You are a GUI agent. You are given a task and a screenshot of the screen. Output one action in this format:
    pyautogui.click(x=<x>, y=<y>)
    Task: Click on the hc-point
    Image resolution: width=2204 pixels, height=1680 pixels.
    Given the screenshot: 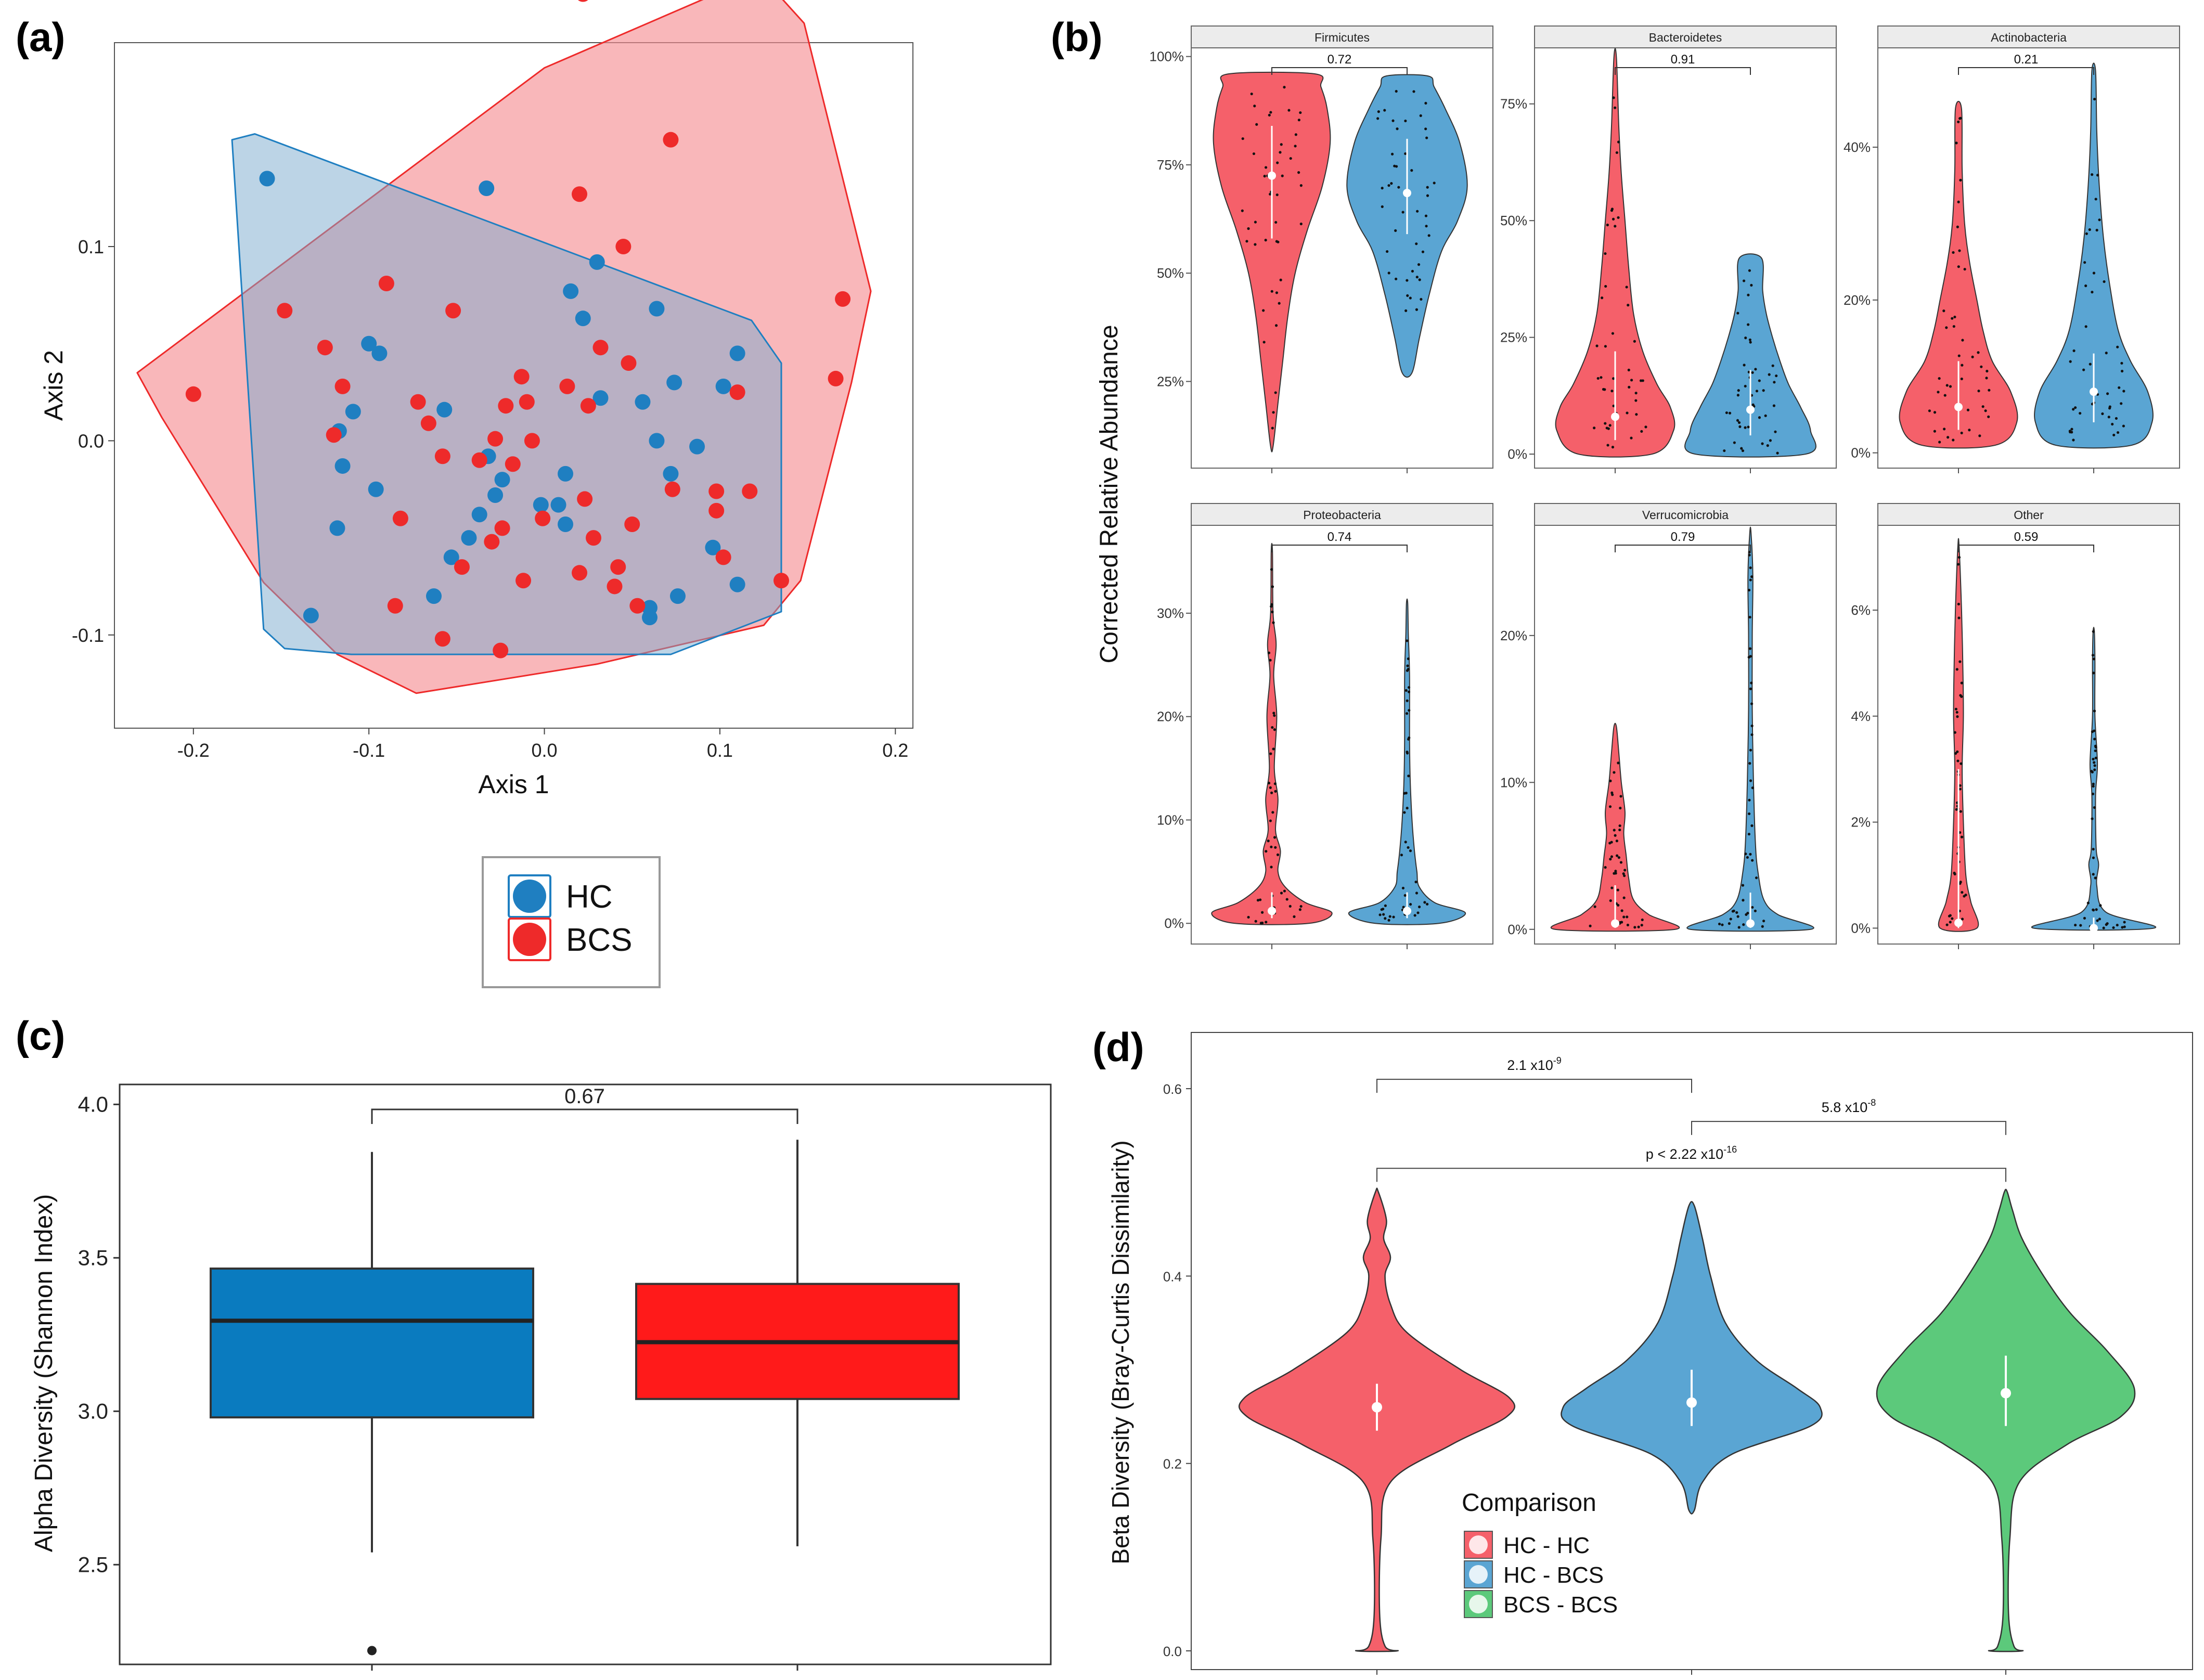 What is the action you would take?
    pyautogui.click(x=558, y=505)
    